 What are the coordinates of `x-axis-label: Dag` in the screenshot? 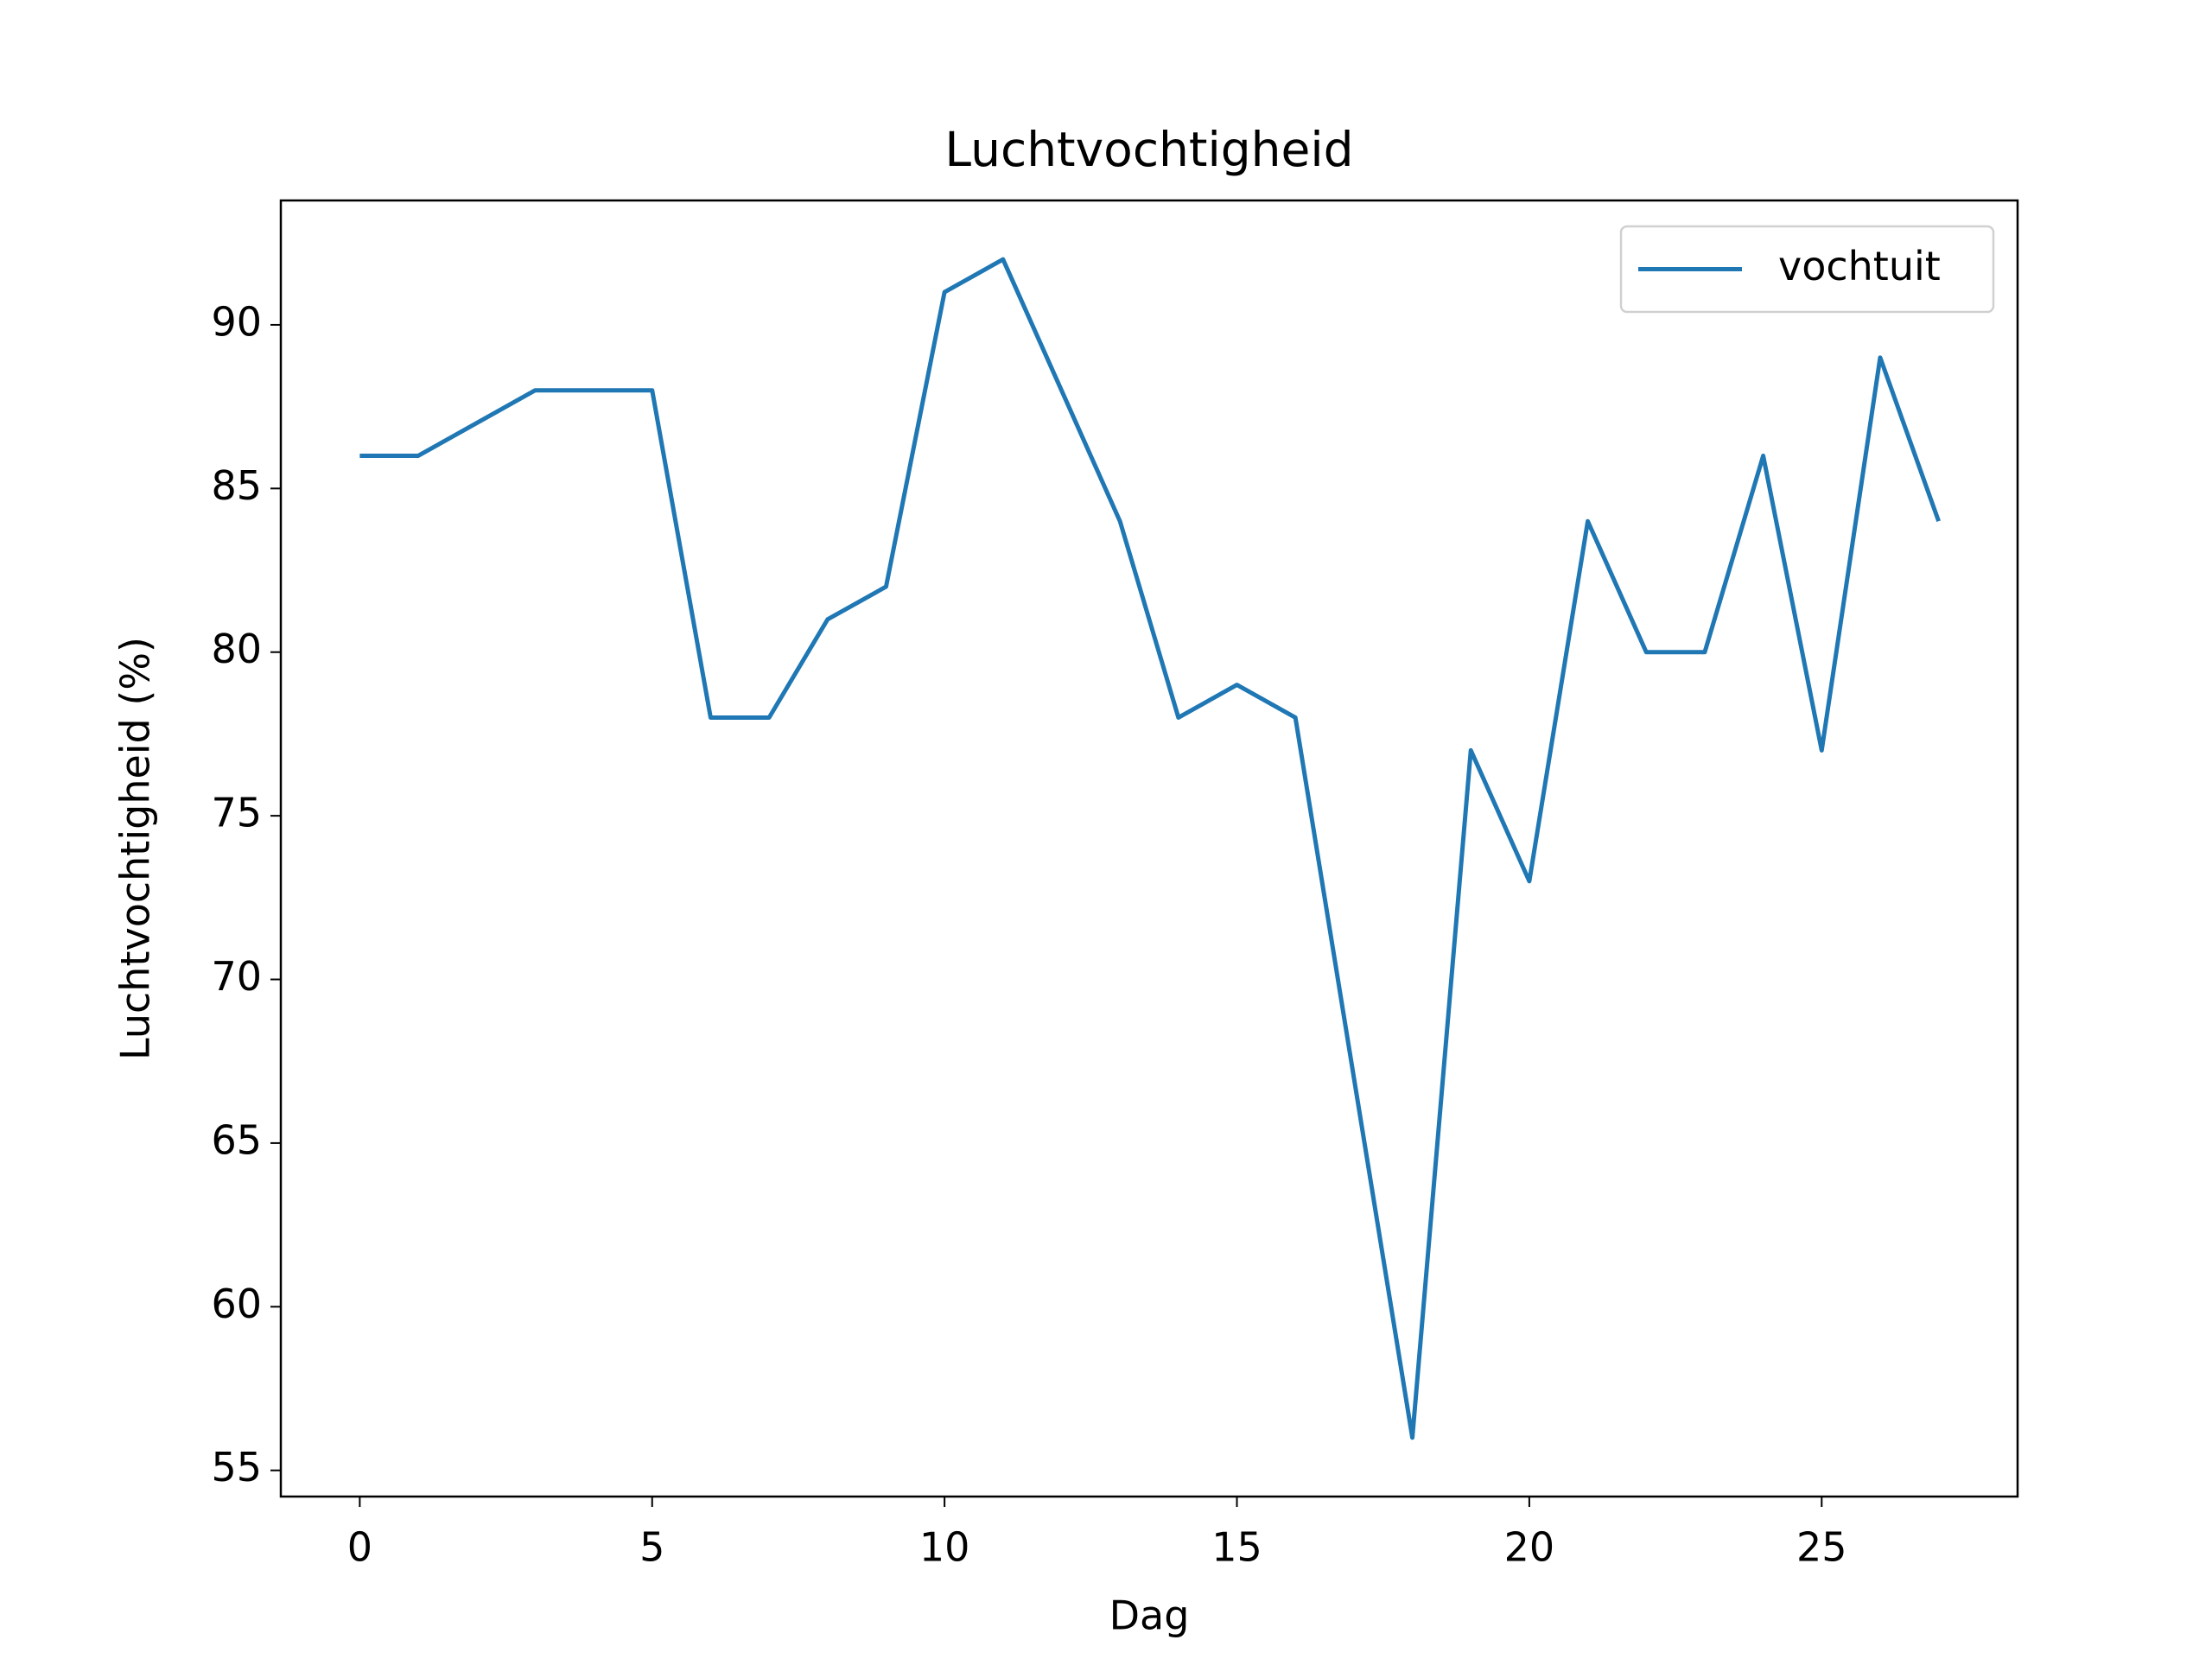 It's located at (1149, 1615).